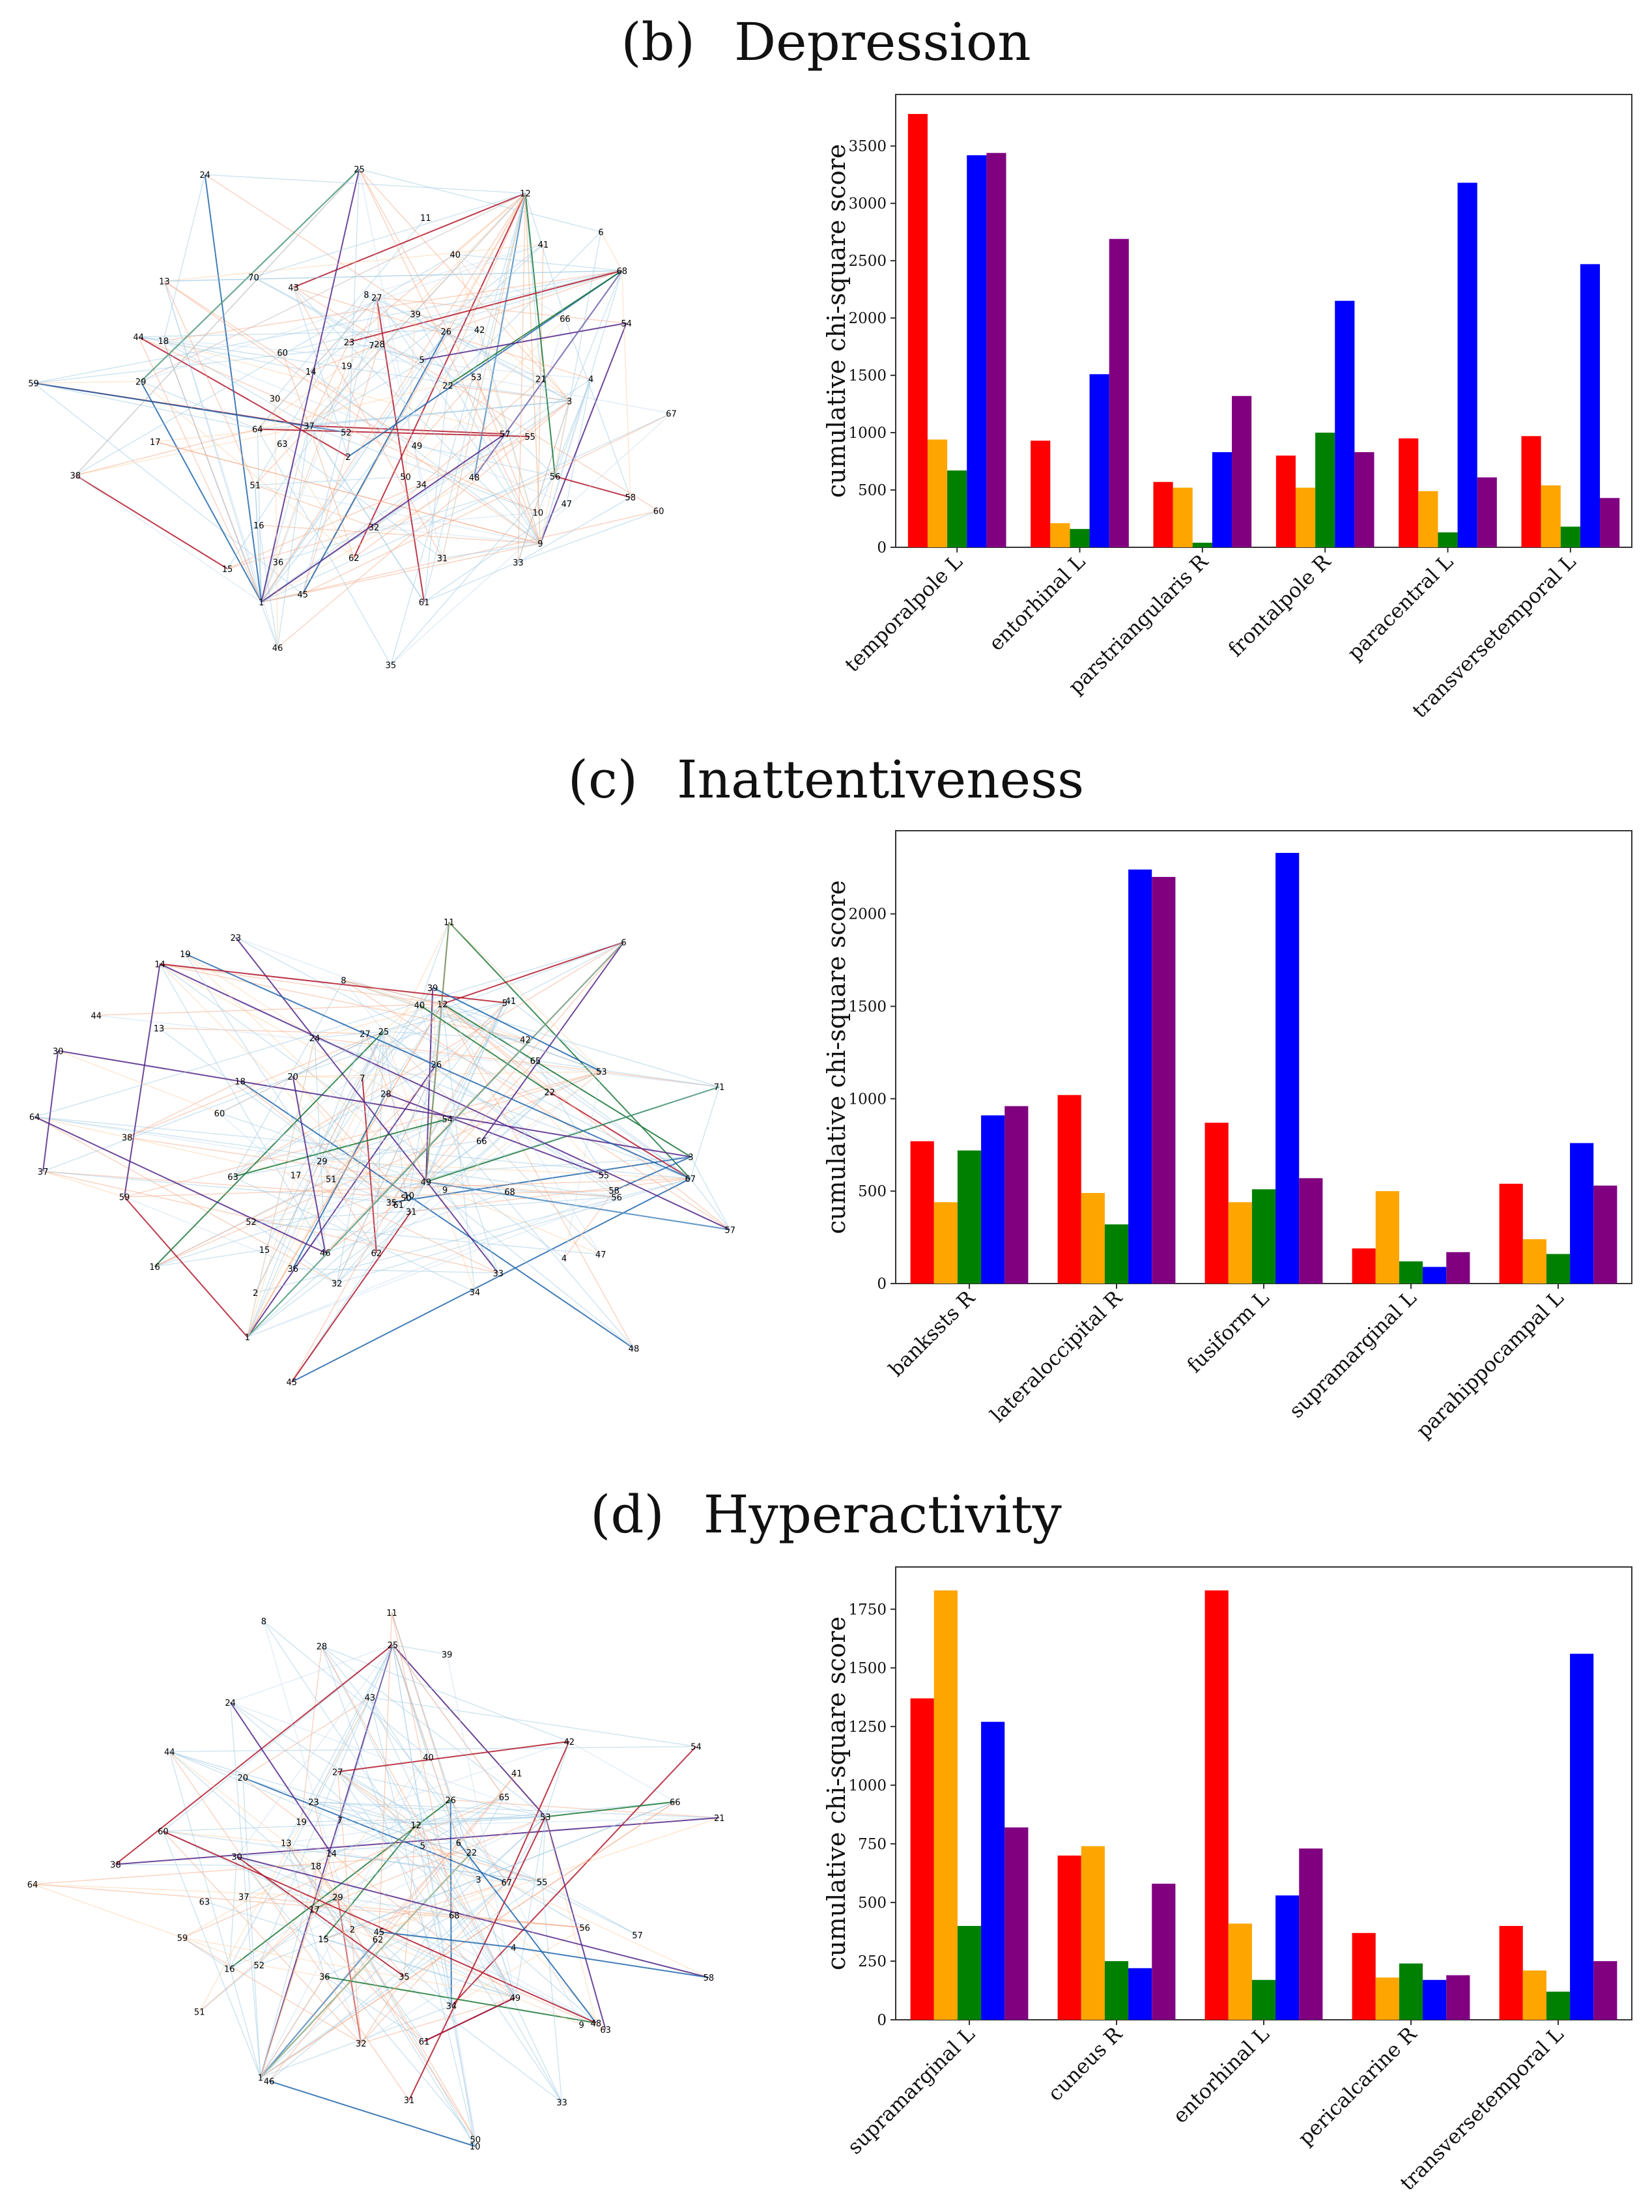 This screenshot has height=2212, width=1652. What do you see at coordinates (419, 1006) in the screenshot?
I see `node-label: 40` at bounding box center [419, 1006].